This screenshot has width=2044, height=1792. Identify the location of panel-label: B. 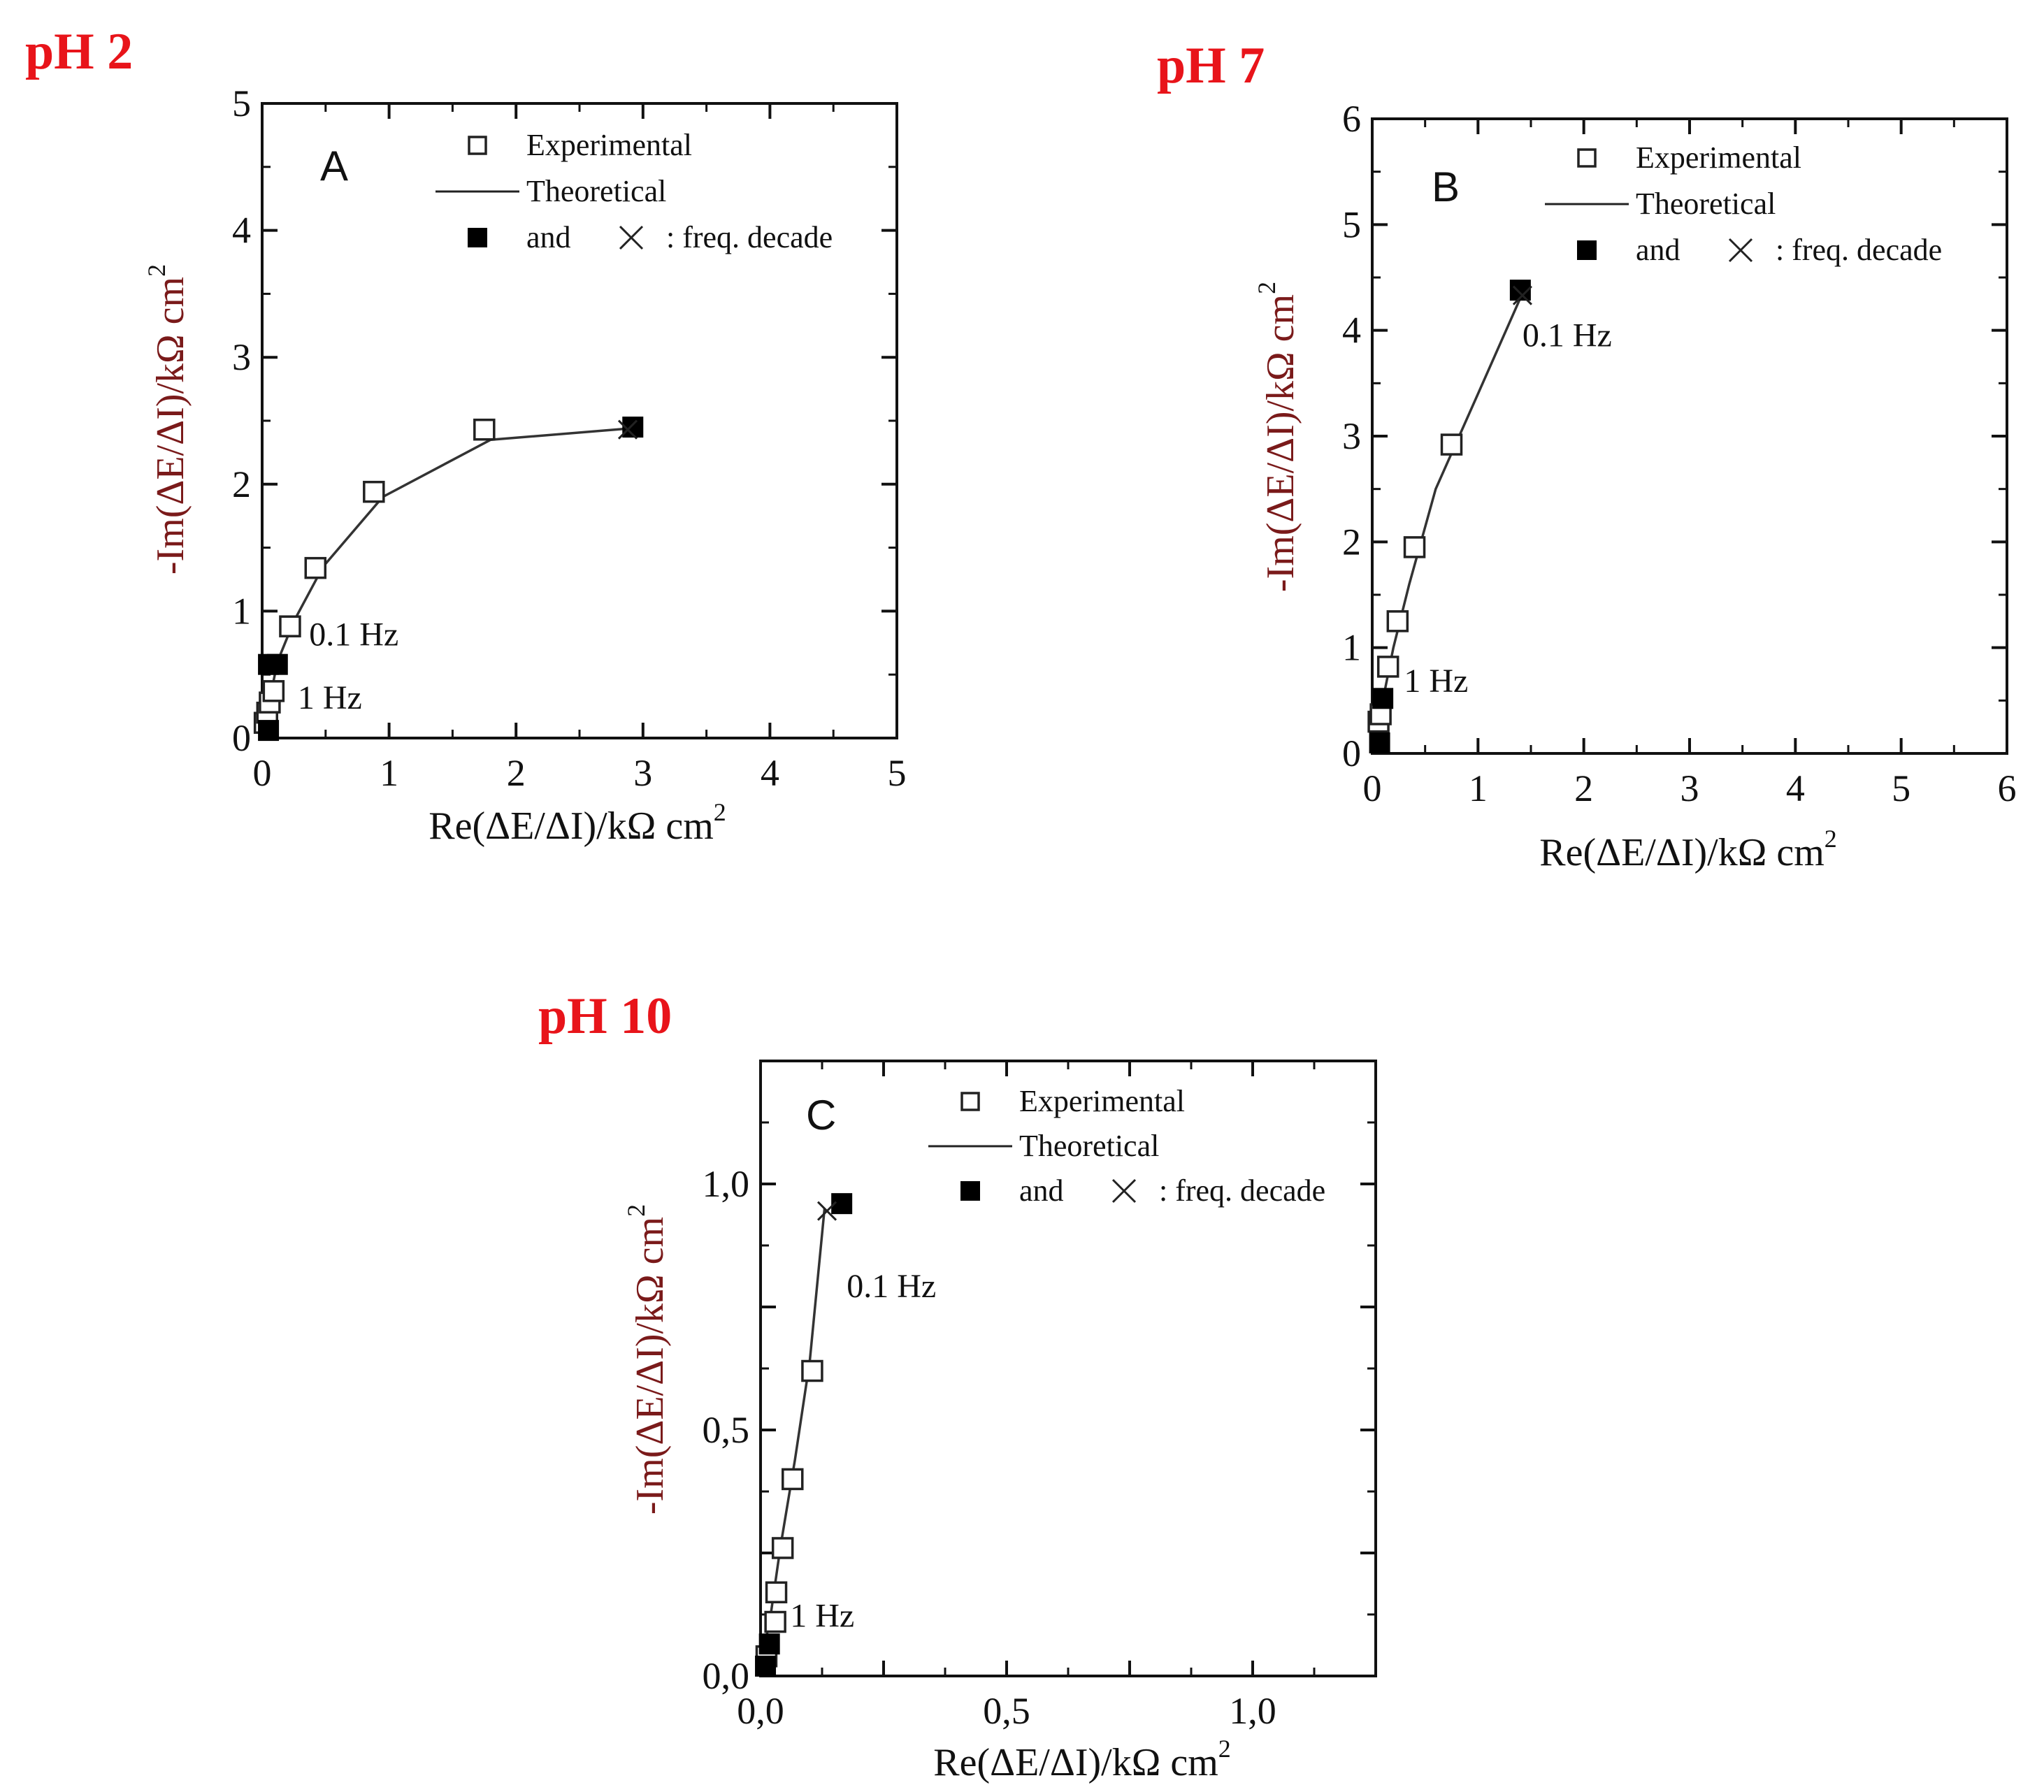
(1446, 187).